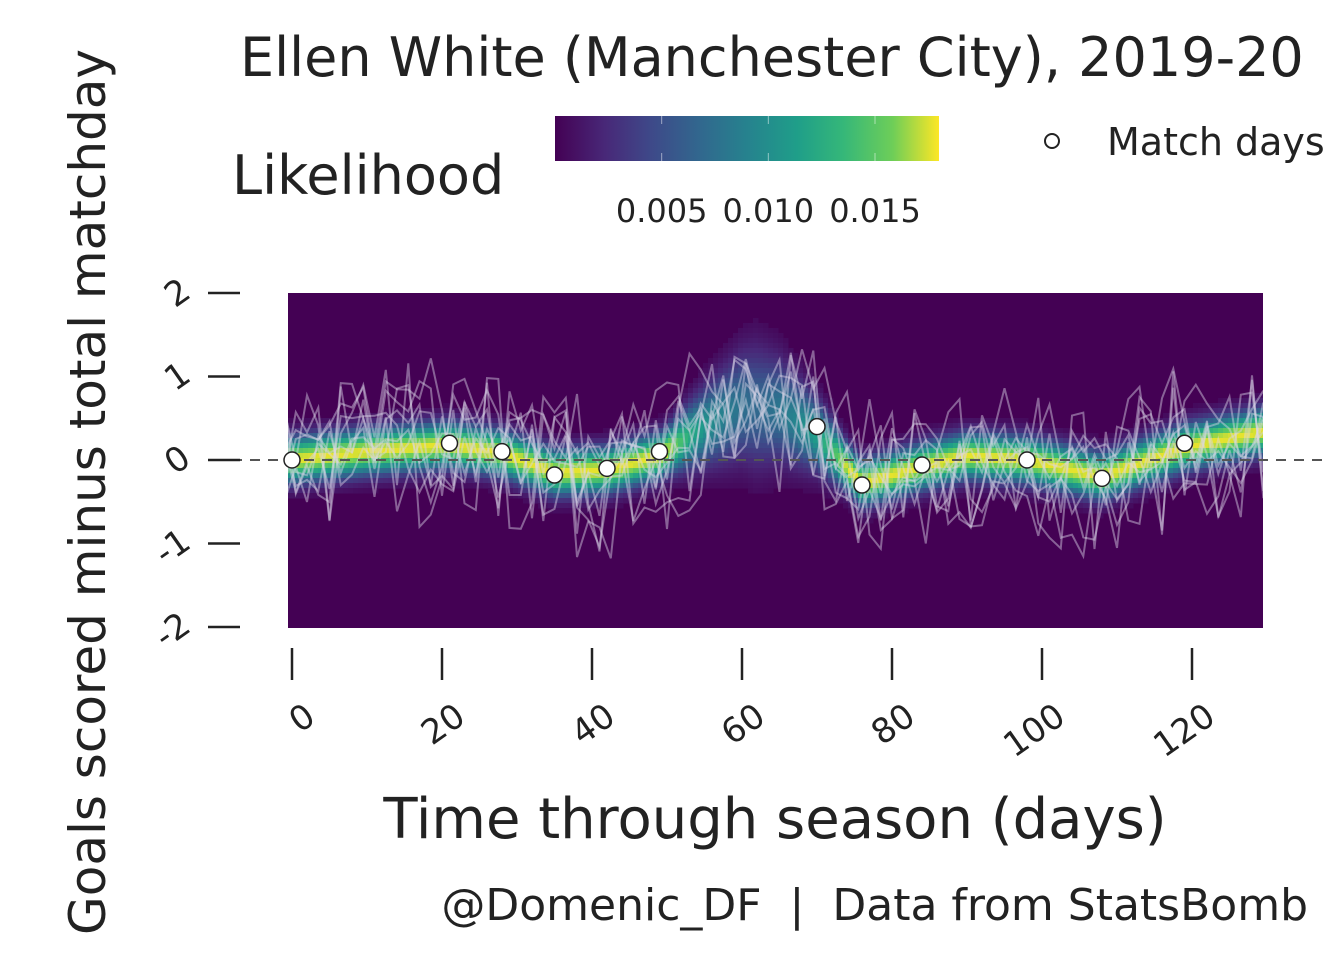 Image resolution: width=1344 pixels, height=960 pixels. I want to click on x-tick-label: 40, so click(593, 725).